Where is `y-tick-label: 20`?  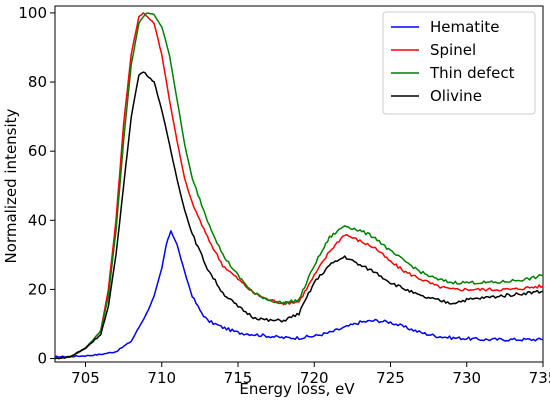 y-tick-label: 20 is located at coordinates (37, 289).